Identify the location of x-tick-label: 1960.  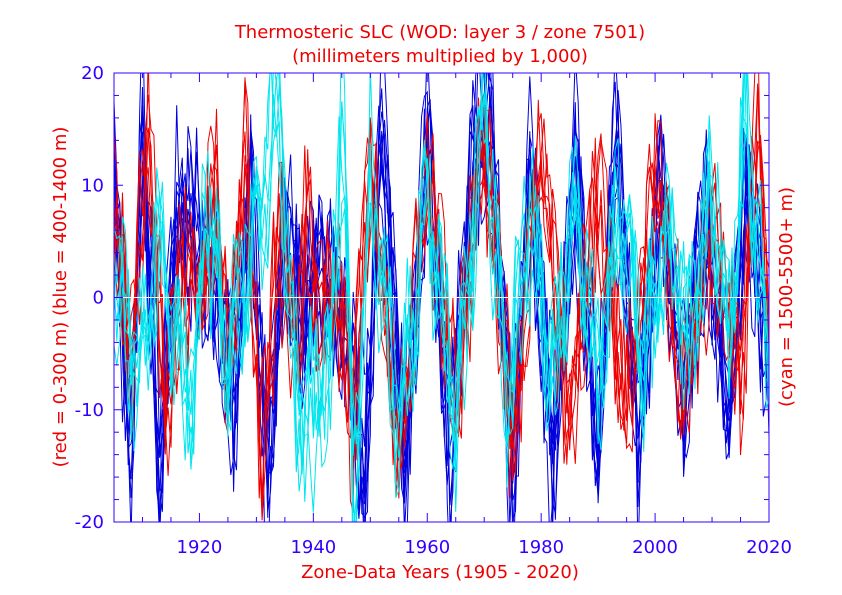
(427, 547).